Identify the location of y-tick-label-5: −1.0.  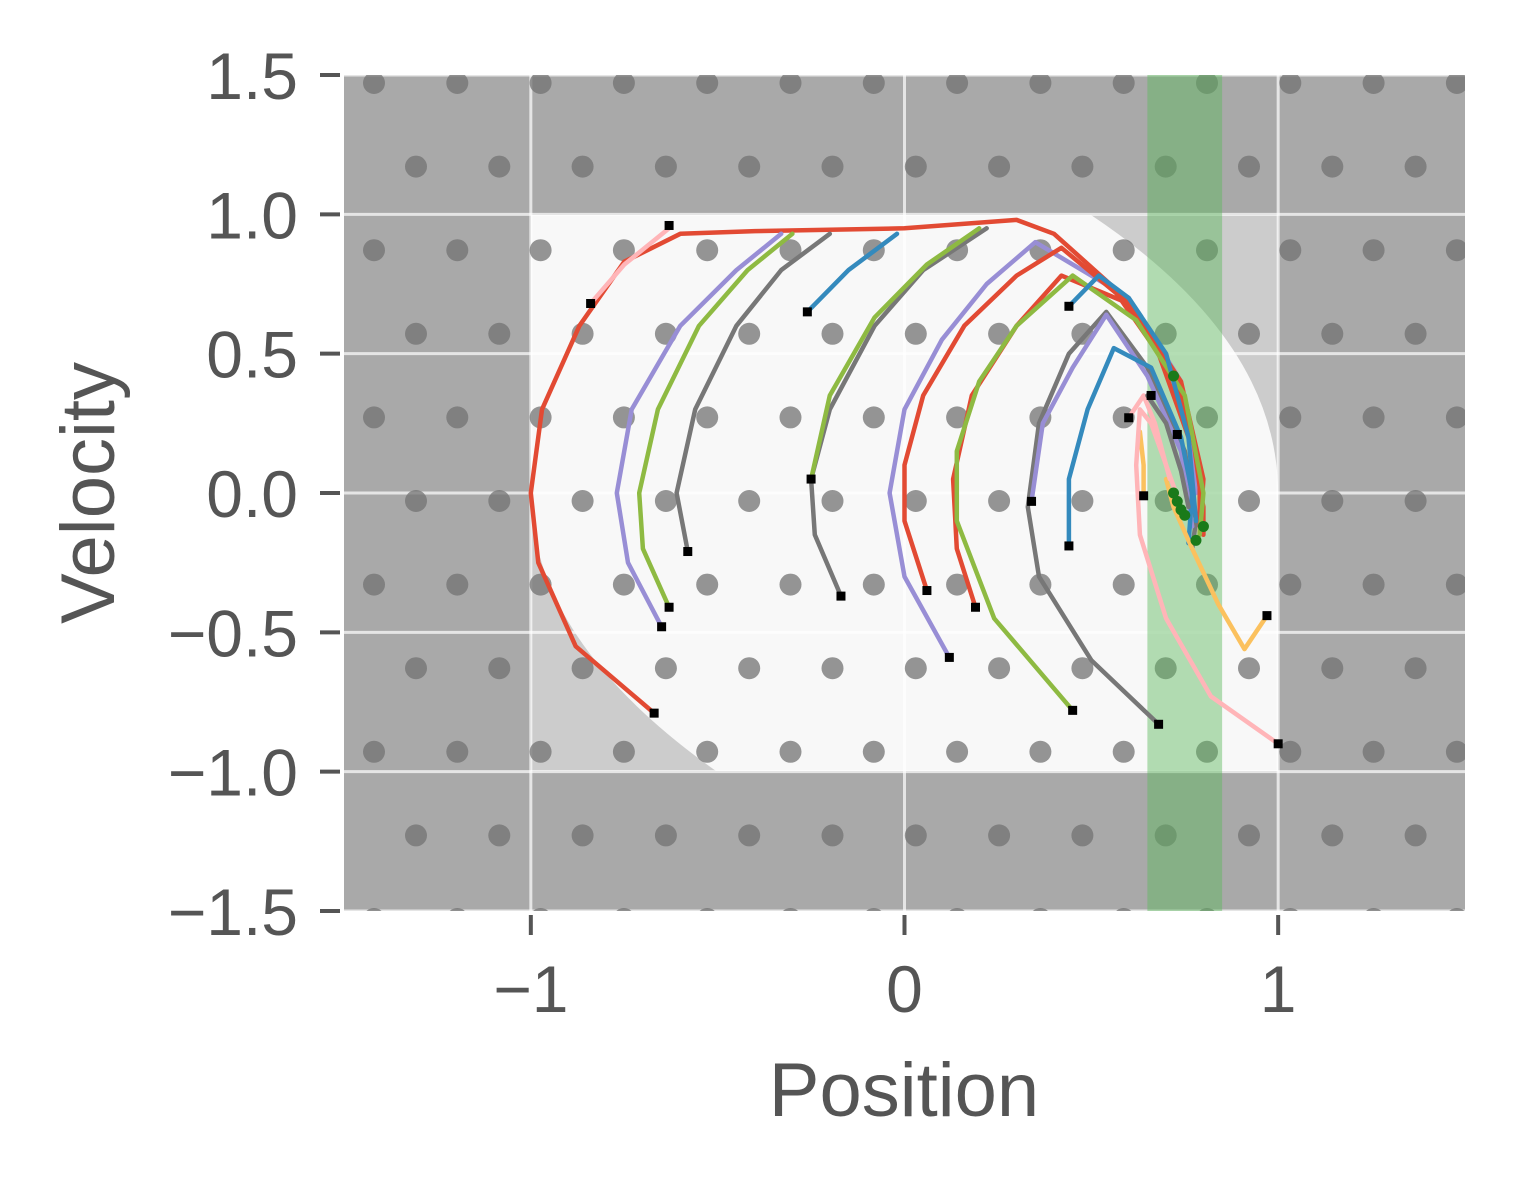
(233, 773).